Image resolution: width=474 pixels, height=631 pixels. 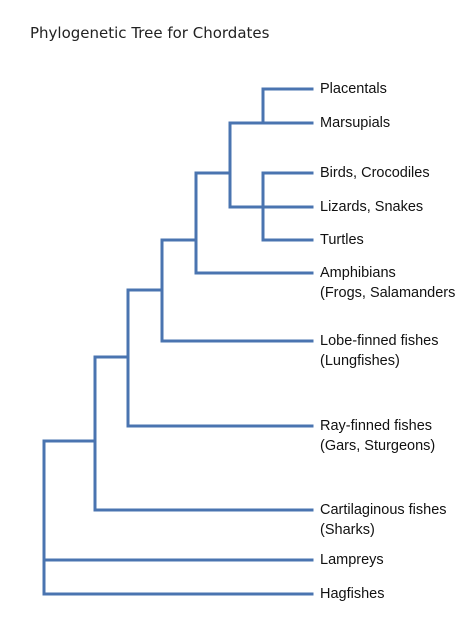 I want to click on taxon-placentals: Placentals, so click(x=353, y=89).